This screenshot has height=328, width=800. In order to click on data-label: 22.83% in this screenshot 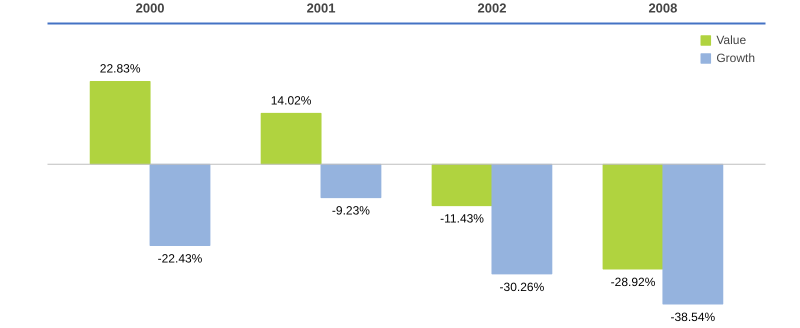, I will do `click(120, 68)`.